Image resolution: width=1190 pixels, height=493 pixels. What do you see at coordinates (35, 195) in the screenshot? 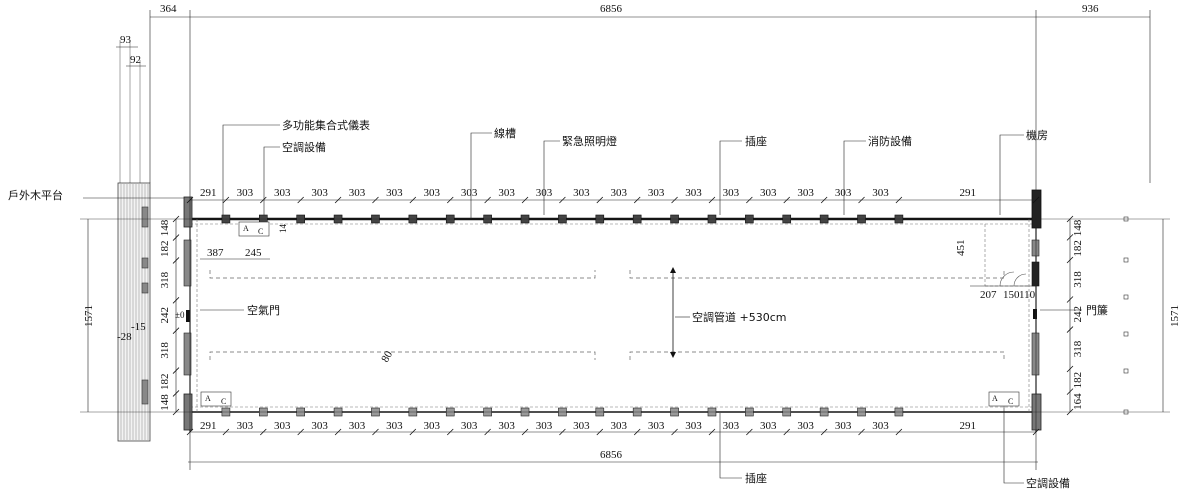
I see `label-deck: 戶外木平台` at bounding box center [35, 195].